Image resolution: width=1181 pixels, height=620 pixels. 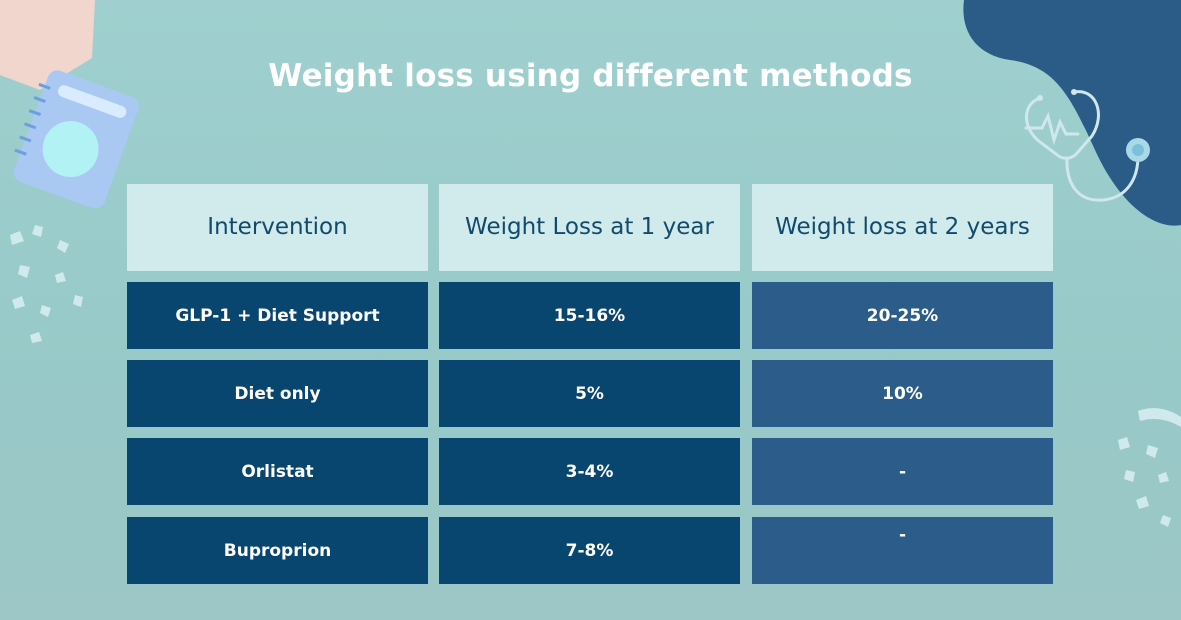 What do you see at coordinates (69, 104) in the screenshot?
I see `notebook-icon` at bounding box center [69, 104].